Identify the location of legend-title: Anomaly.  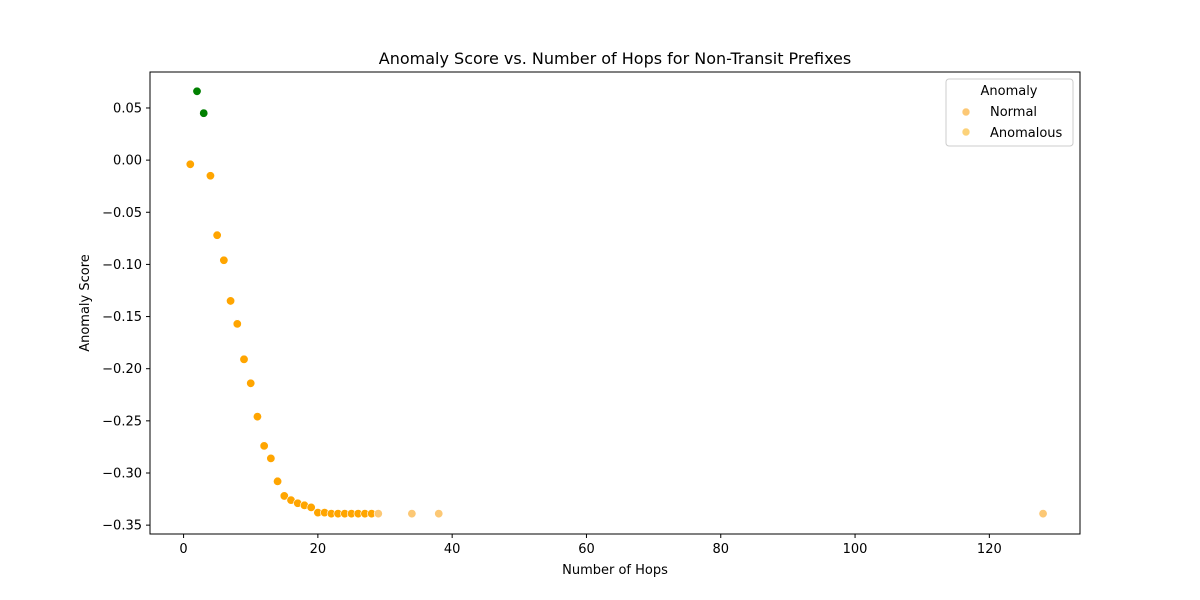
(1008, 91).